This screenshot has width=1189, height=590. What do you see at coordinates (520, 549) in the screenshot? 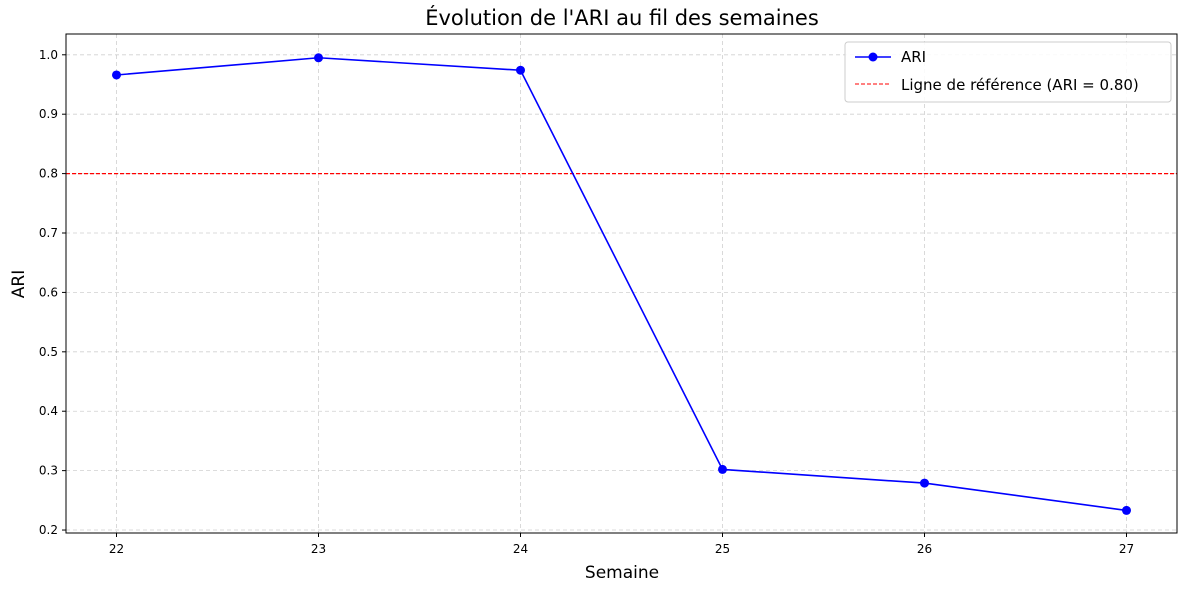
I see `x-tick-label: 24` at bounding box center [520, 549].